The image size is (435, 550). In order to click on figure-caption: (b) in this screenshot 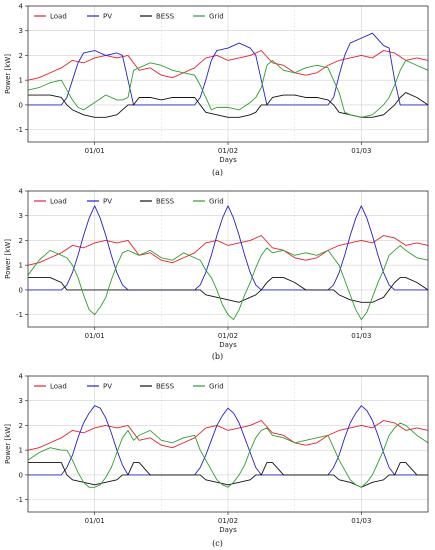, I will do `click(217, 356)`.